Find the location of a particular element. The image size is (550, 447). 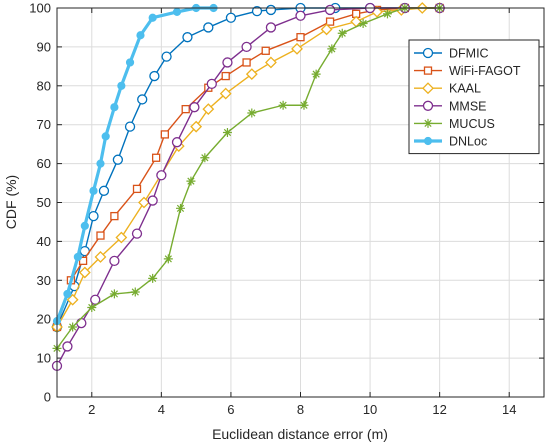

y-tick-label: 60 is located at coordinates (44, 163).